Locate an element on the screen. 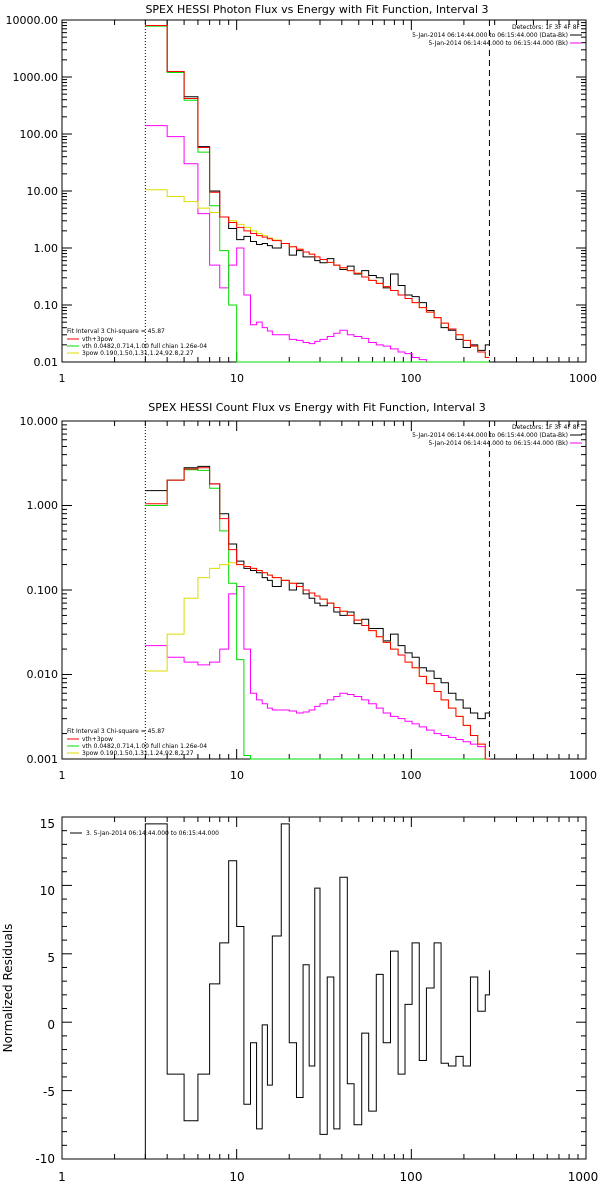 The height and width of the screenshot is (1204, 600). y-tick-label: 10 is located at coordinates (47, 891).